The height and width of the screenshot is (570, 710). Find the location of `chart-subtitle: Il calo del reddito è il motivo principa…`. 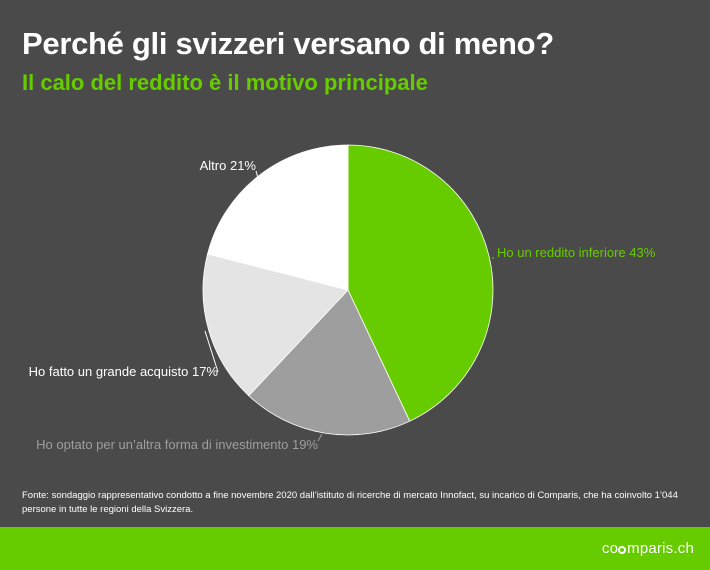

chart-subtitle: Il calo del reddito è il motivo principa… is located at coordinates (225, 82).